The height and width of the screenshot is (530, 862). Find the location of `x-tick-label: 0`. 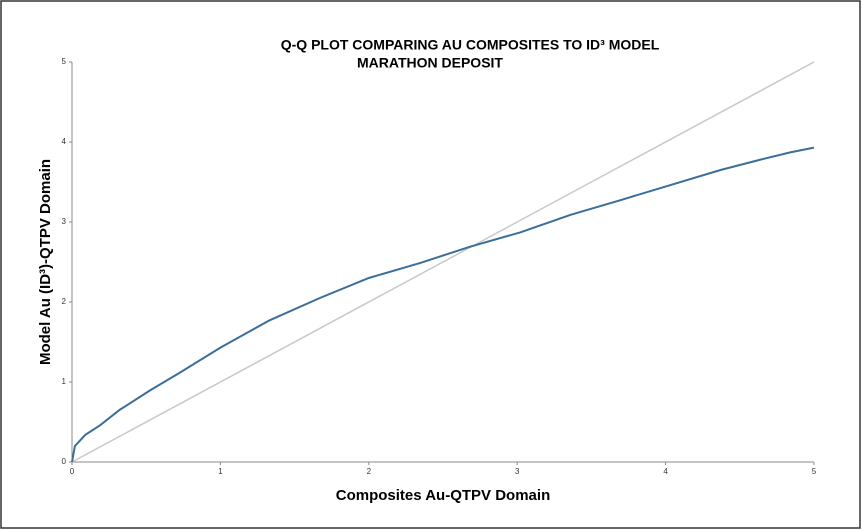

x-tick-label: 0 is located at coordinates (72, 471).